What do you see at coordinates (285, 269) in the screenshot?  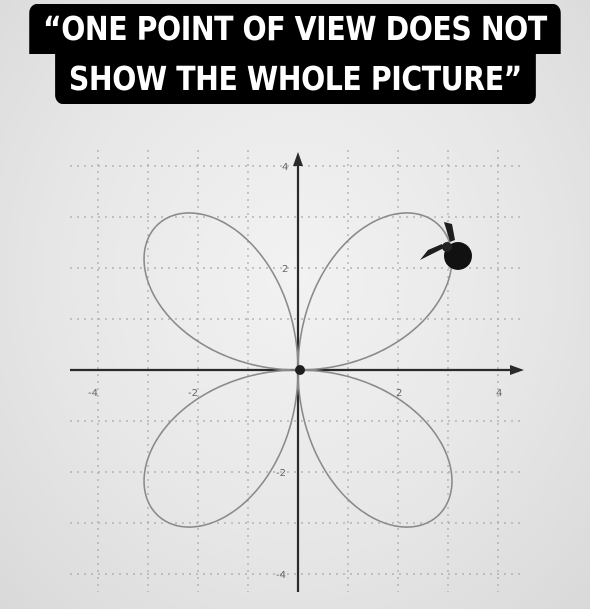 I see `y-tick-label: 2` at bounding box center [285, 269].